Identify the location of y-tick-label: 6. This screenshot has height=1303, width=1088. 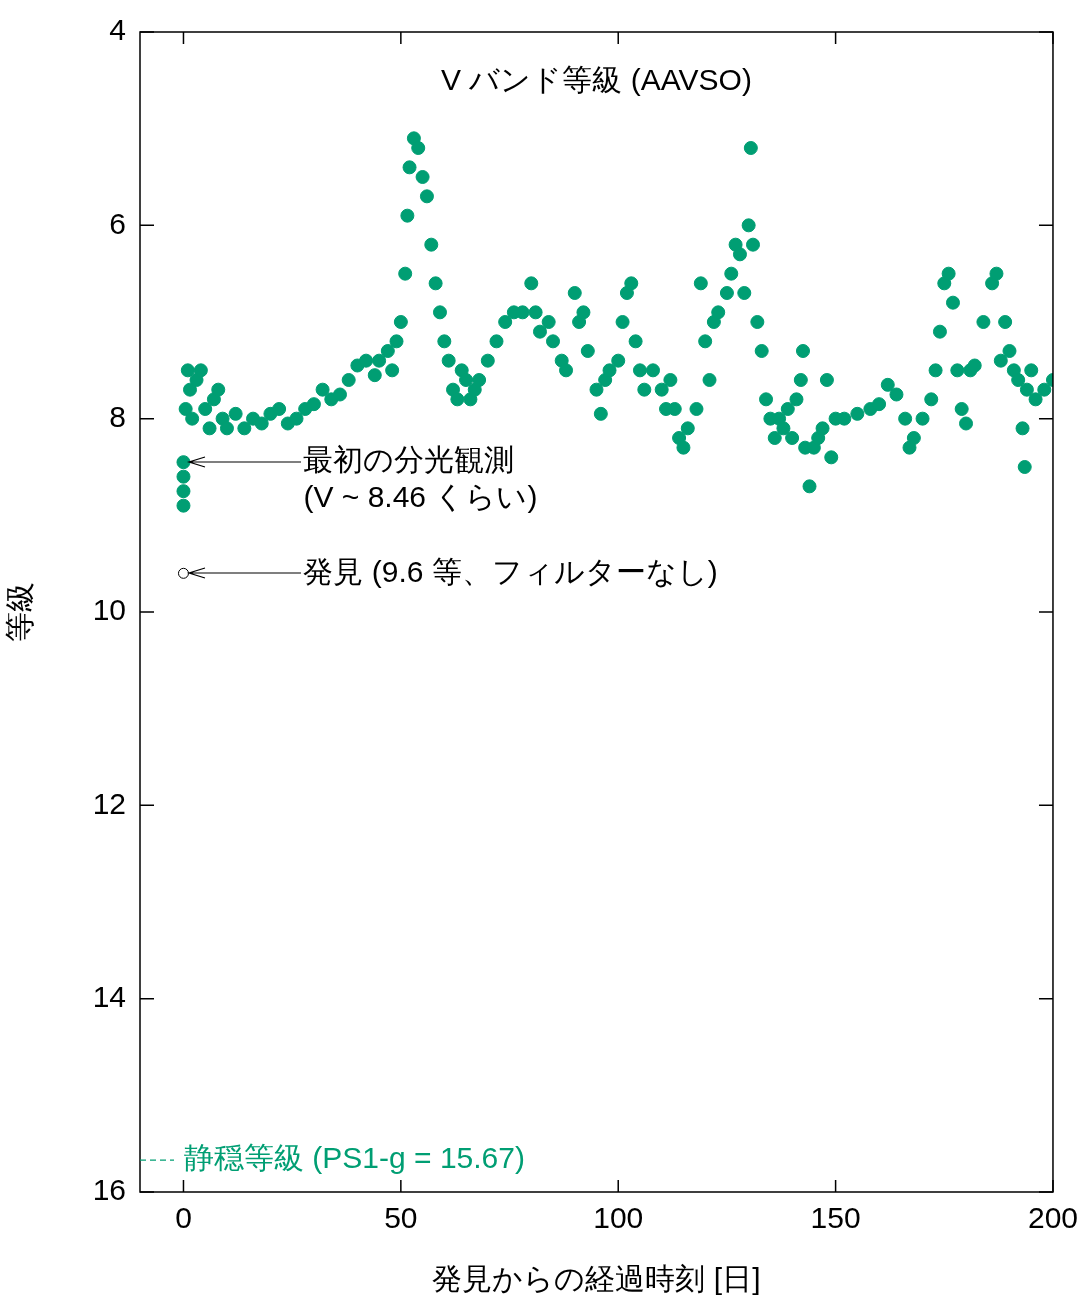
(117, 223).